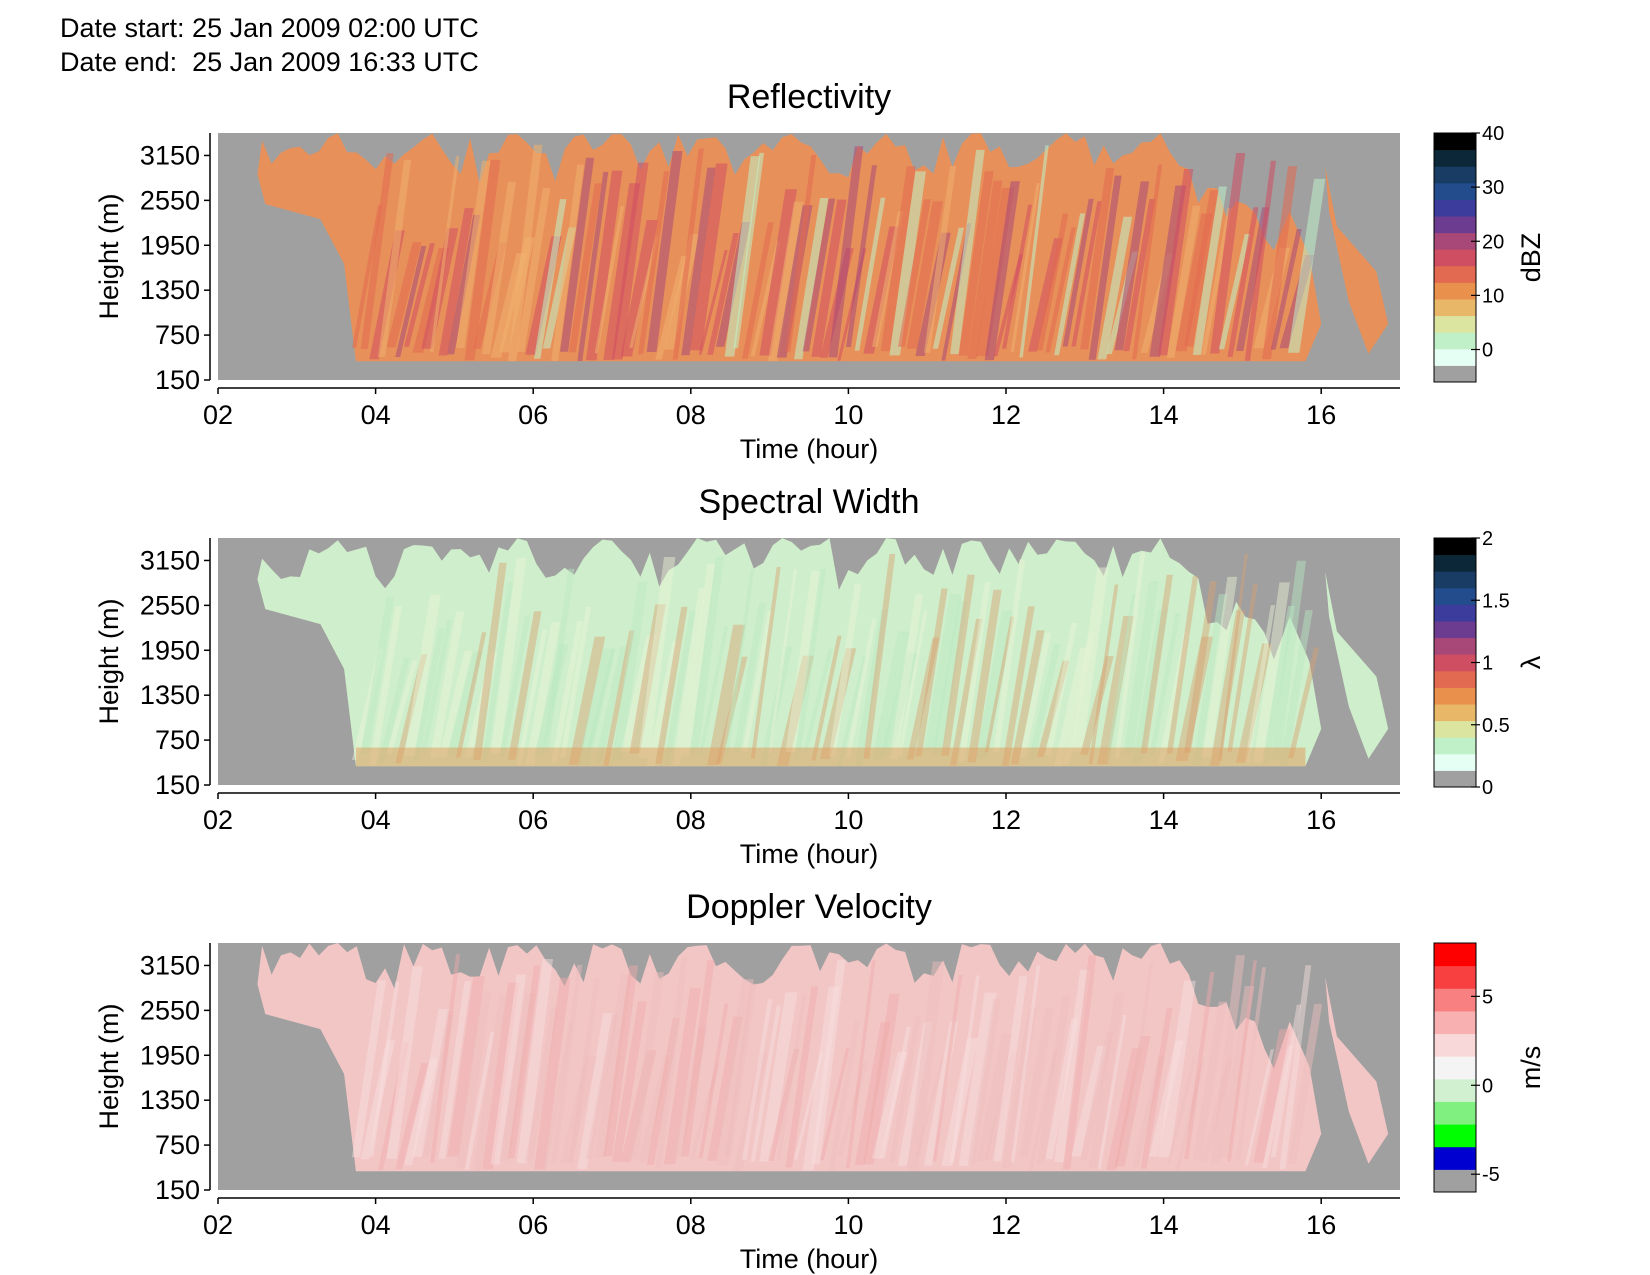 This screenshot has height=1275, width=1650. What do you see at coordinates (1357, 260) in the screenshot?
I see `echo-region-late` at bounding box center [1357, 260].